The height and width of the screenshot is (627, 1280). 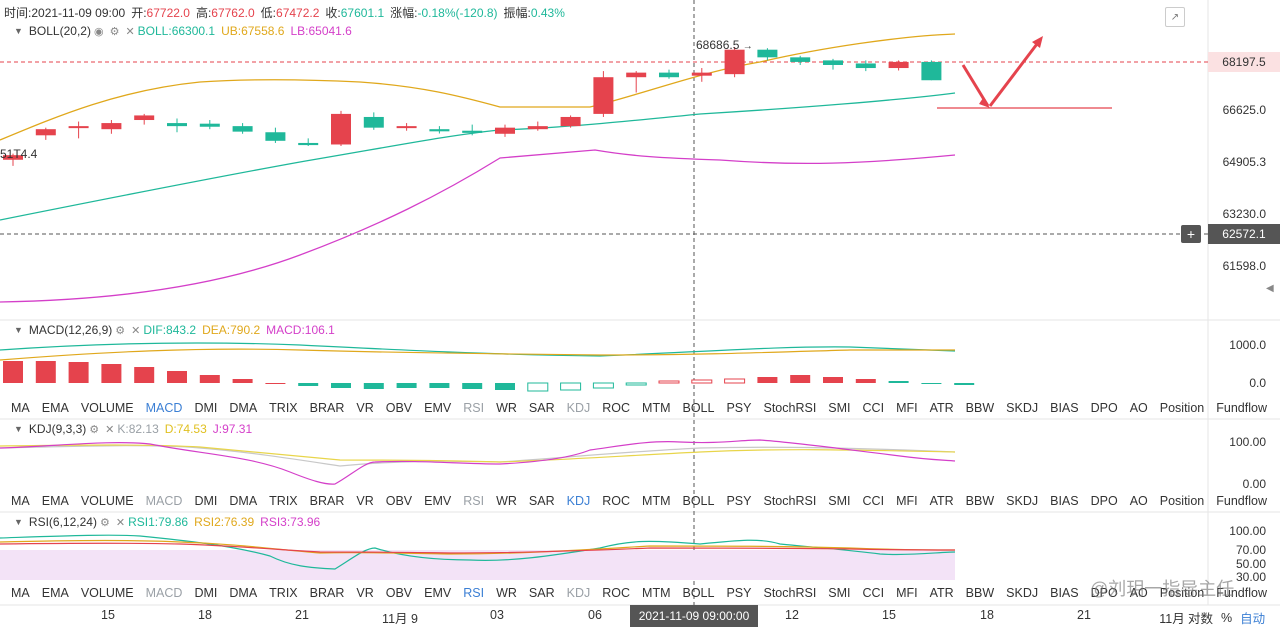 What do you see at coordinates (1104, 408) in the screenshot?
I see `indicator-tab-dpo: DPO` at bounding box center [1104, 408].